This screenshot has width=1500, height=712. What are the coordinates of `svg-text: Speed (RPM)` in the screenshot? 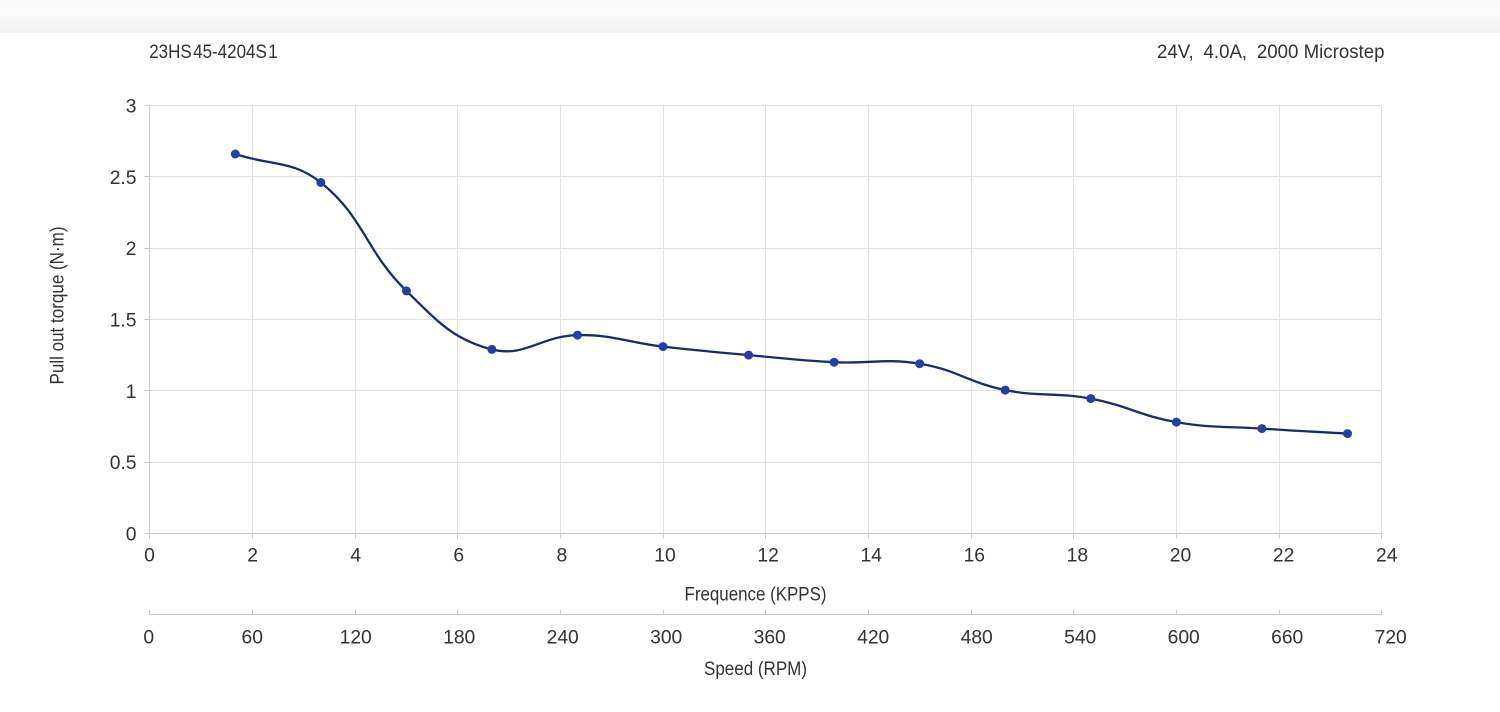 It's located at (755, 669).